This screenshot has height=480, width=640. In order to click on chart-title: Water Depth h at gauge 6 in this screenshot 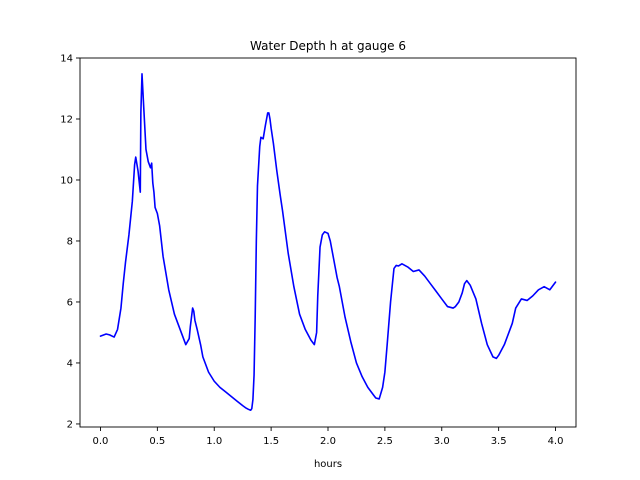, I will do `click(328, 46)`.